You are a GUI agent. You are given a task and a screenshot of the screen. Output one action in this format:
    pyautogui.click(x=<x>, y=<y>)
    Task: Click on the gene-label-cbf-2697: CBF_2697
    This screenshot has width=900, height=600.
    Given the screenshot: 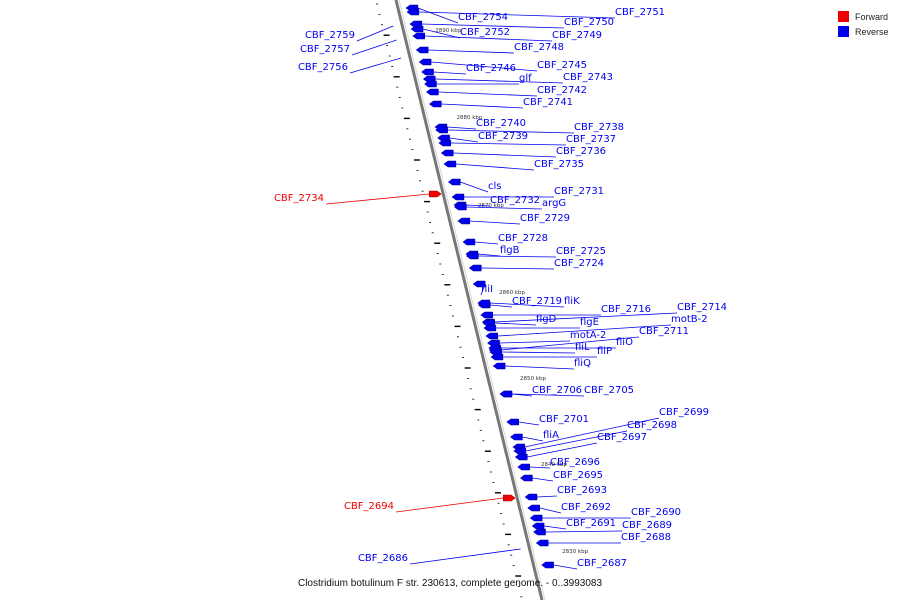 What is the action you would take?
    pyautogui.click(x=622, y=437)
    